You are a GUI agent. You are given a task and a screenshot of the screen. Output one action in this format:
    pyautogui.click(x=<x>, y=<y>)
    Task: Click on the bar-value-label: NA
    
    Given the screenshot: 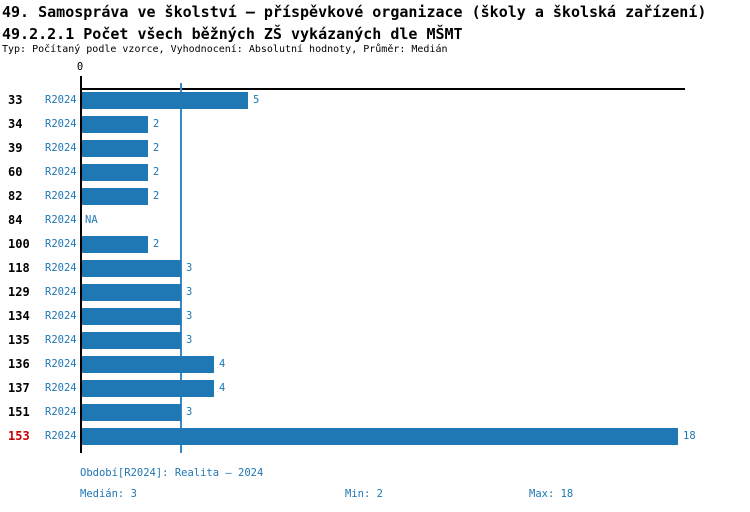 What is the action you would take?
    pyautogui.click(x=91, y=220)
    